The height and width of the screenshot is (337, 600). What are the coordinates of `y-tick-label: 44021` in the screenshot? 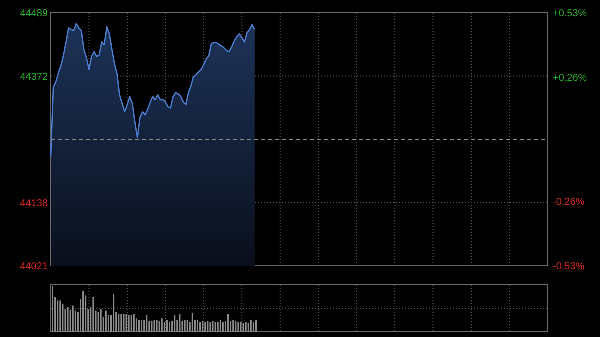 It's located at (34, 267).